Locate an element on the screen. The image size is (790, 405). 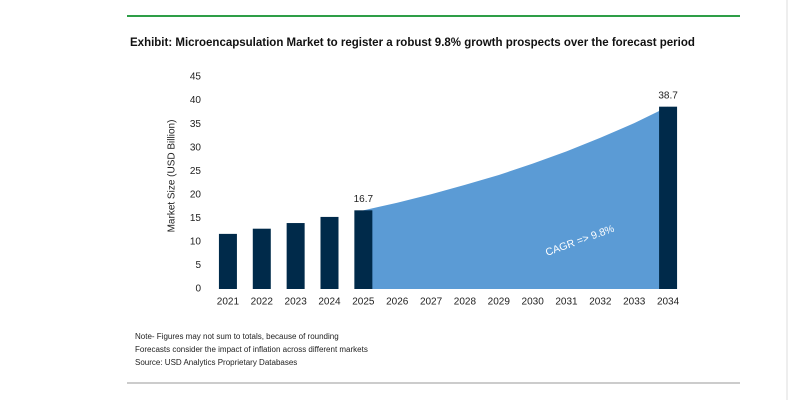
x-tick-label: 2023 is located at coordinates (296, 302).